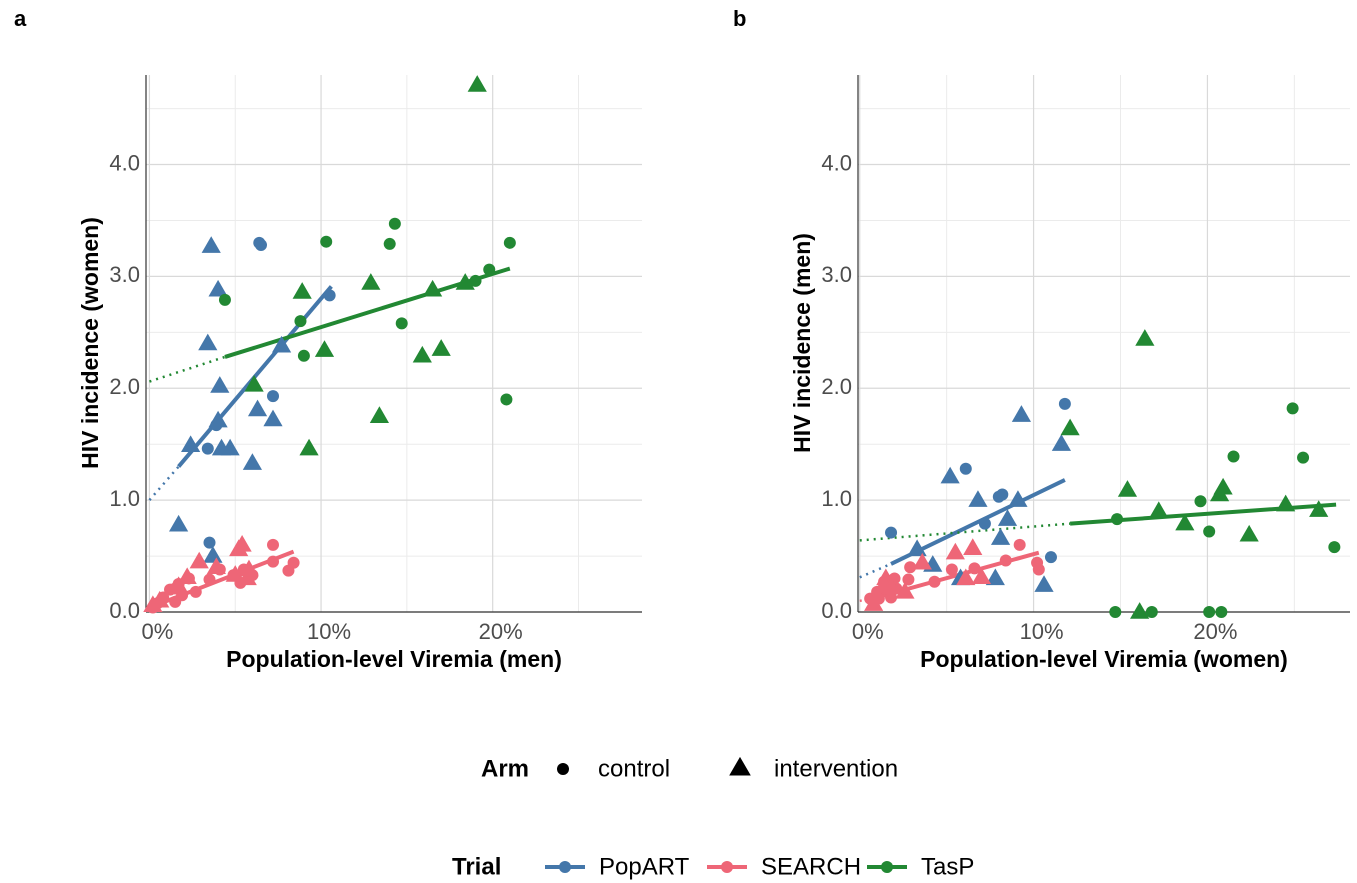 Image resolution: width=1357 pixels, height=883 pixels. What do you see at coordinates (739, 18) in the screenshot?
I see `panel-label: b` at bounding box center [739, 18].